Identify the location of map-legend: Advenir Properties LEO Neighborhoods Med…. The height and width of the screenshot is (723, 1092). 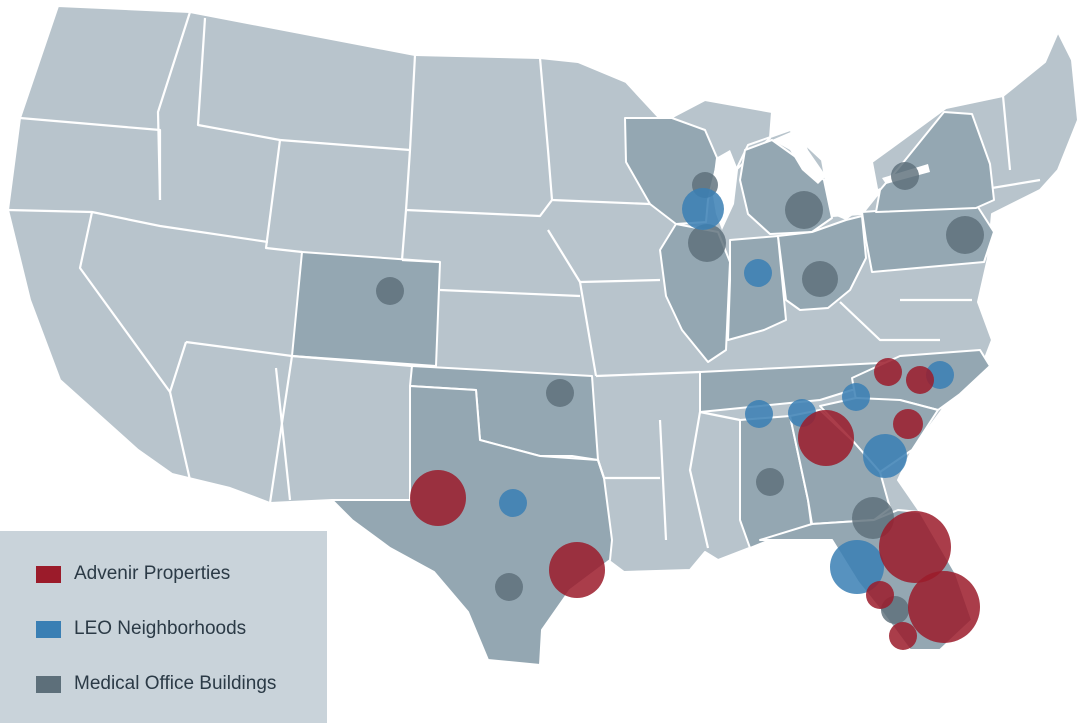
(163, 627).